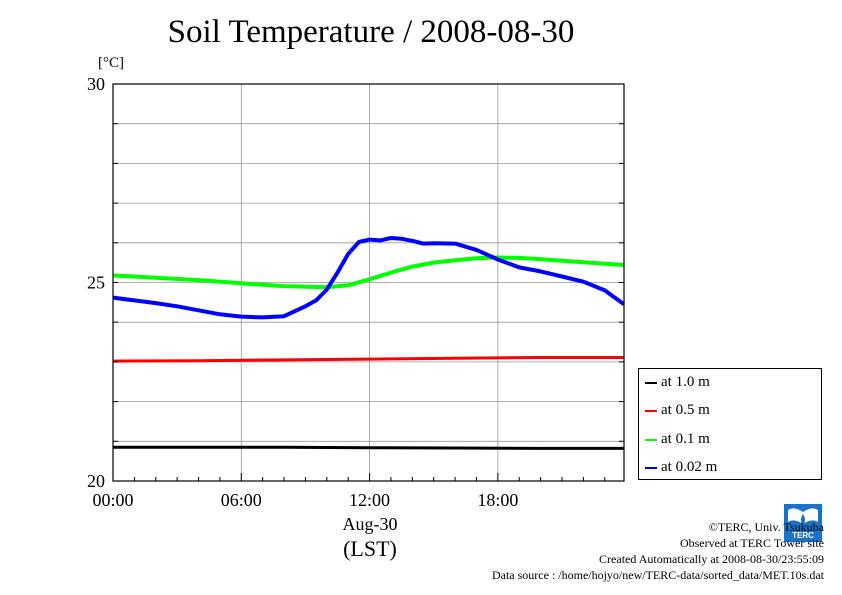 The width and height of the screenshot is (842, 595). Describe the element at coordinates (96, 84) in the screenshot. I see `y-tick-label: 30` at that location.